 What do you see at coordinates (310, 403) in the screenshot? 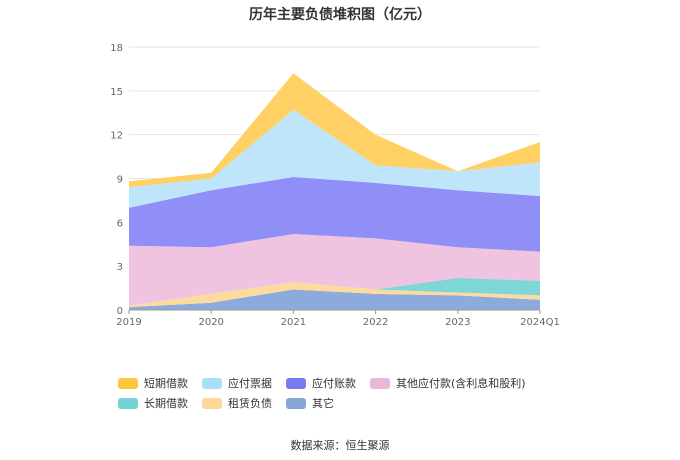
I see `legend-item: 其它` at bounding box center [310, 403].